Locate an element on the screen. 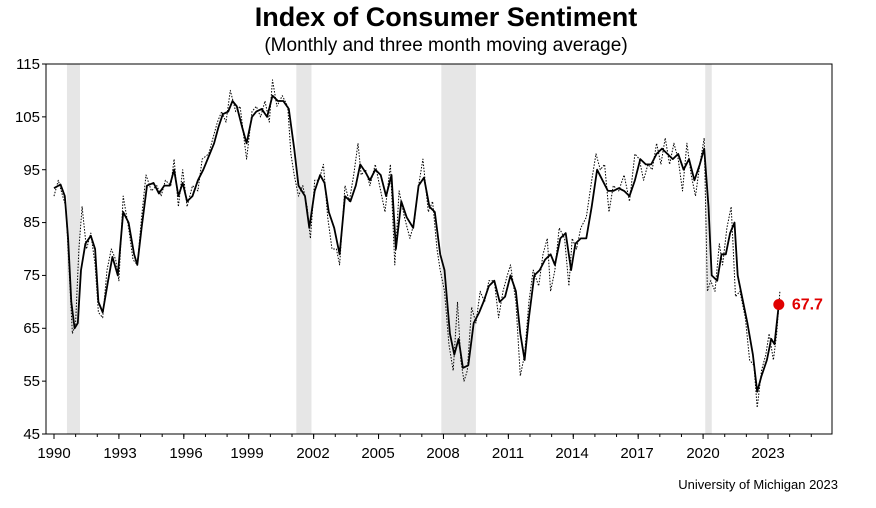  y-tick-label: 55 is located at coordinates (31, 381).